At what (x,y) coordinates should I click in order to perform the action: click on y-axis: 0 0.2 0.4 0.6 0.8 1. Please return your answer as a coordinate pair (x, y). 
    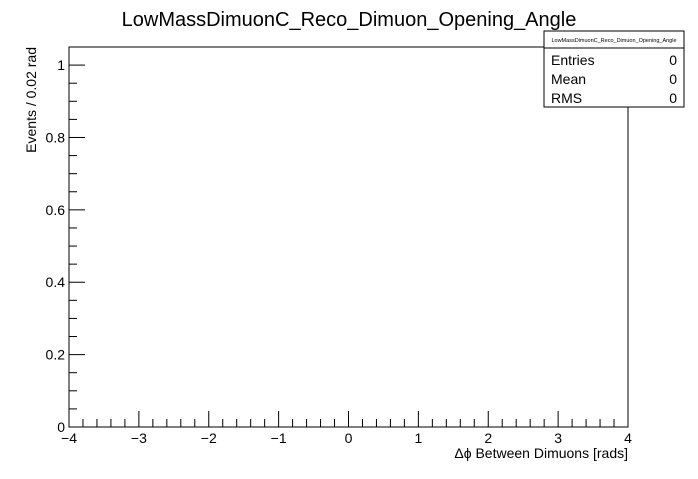
    Looking at the image, I should click on (65, 246).